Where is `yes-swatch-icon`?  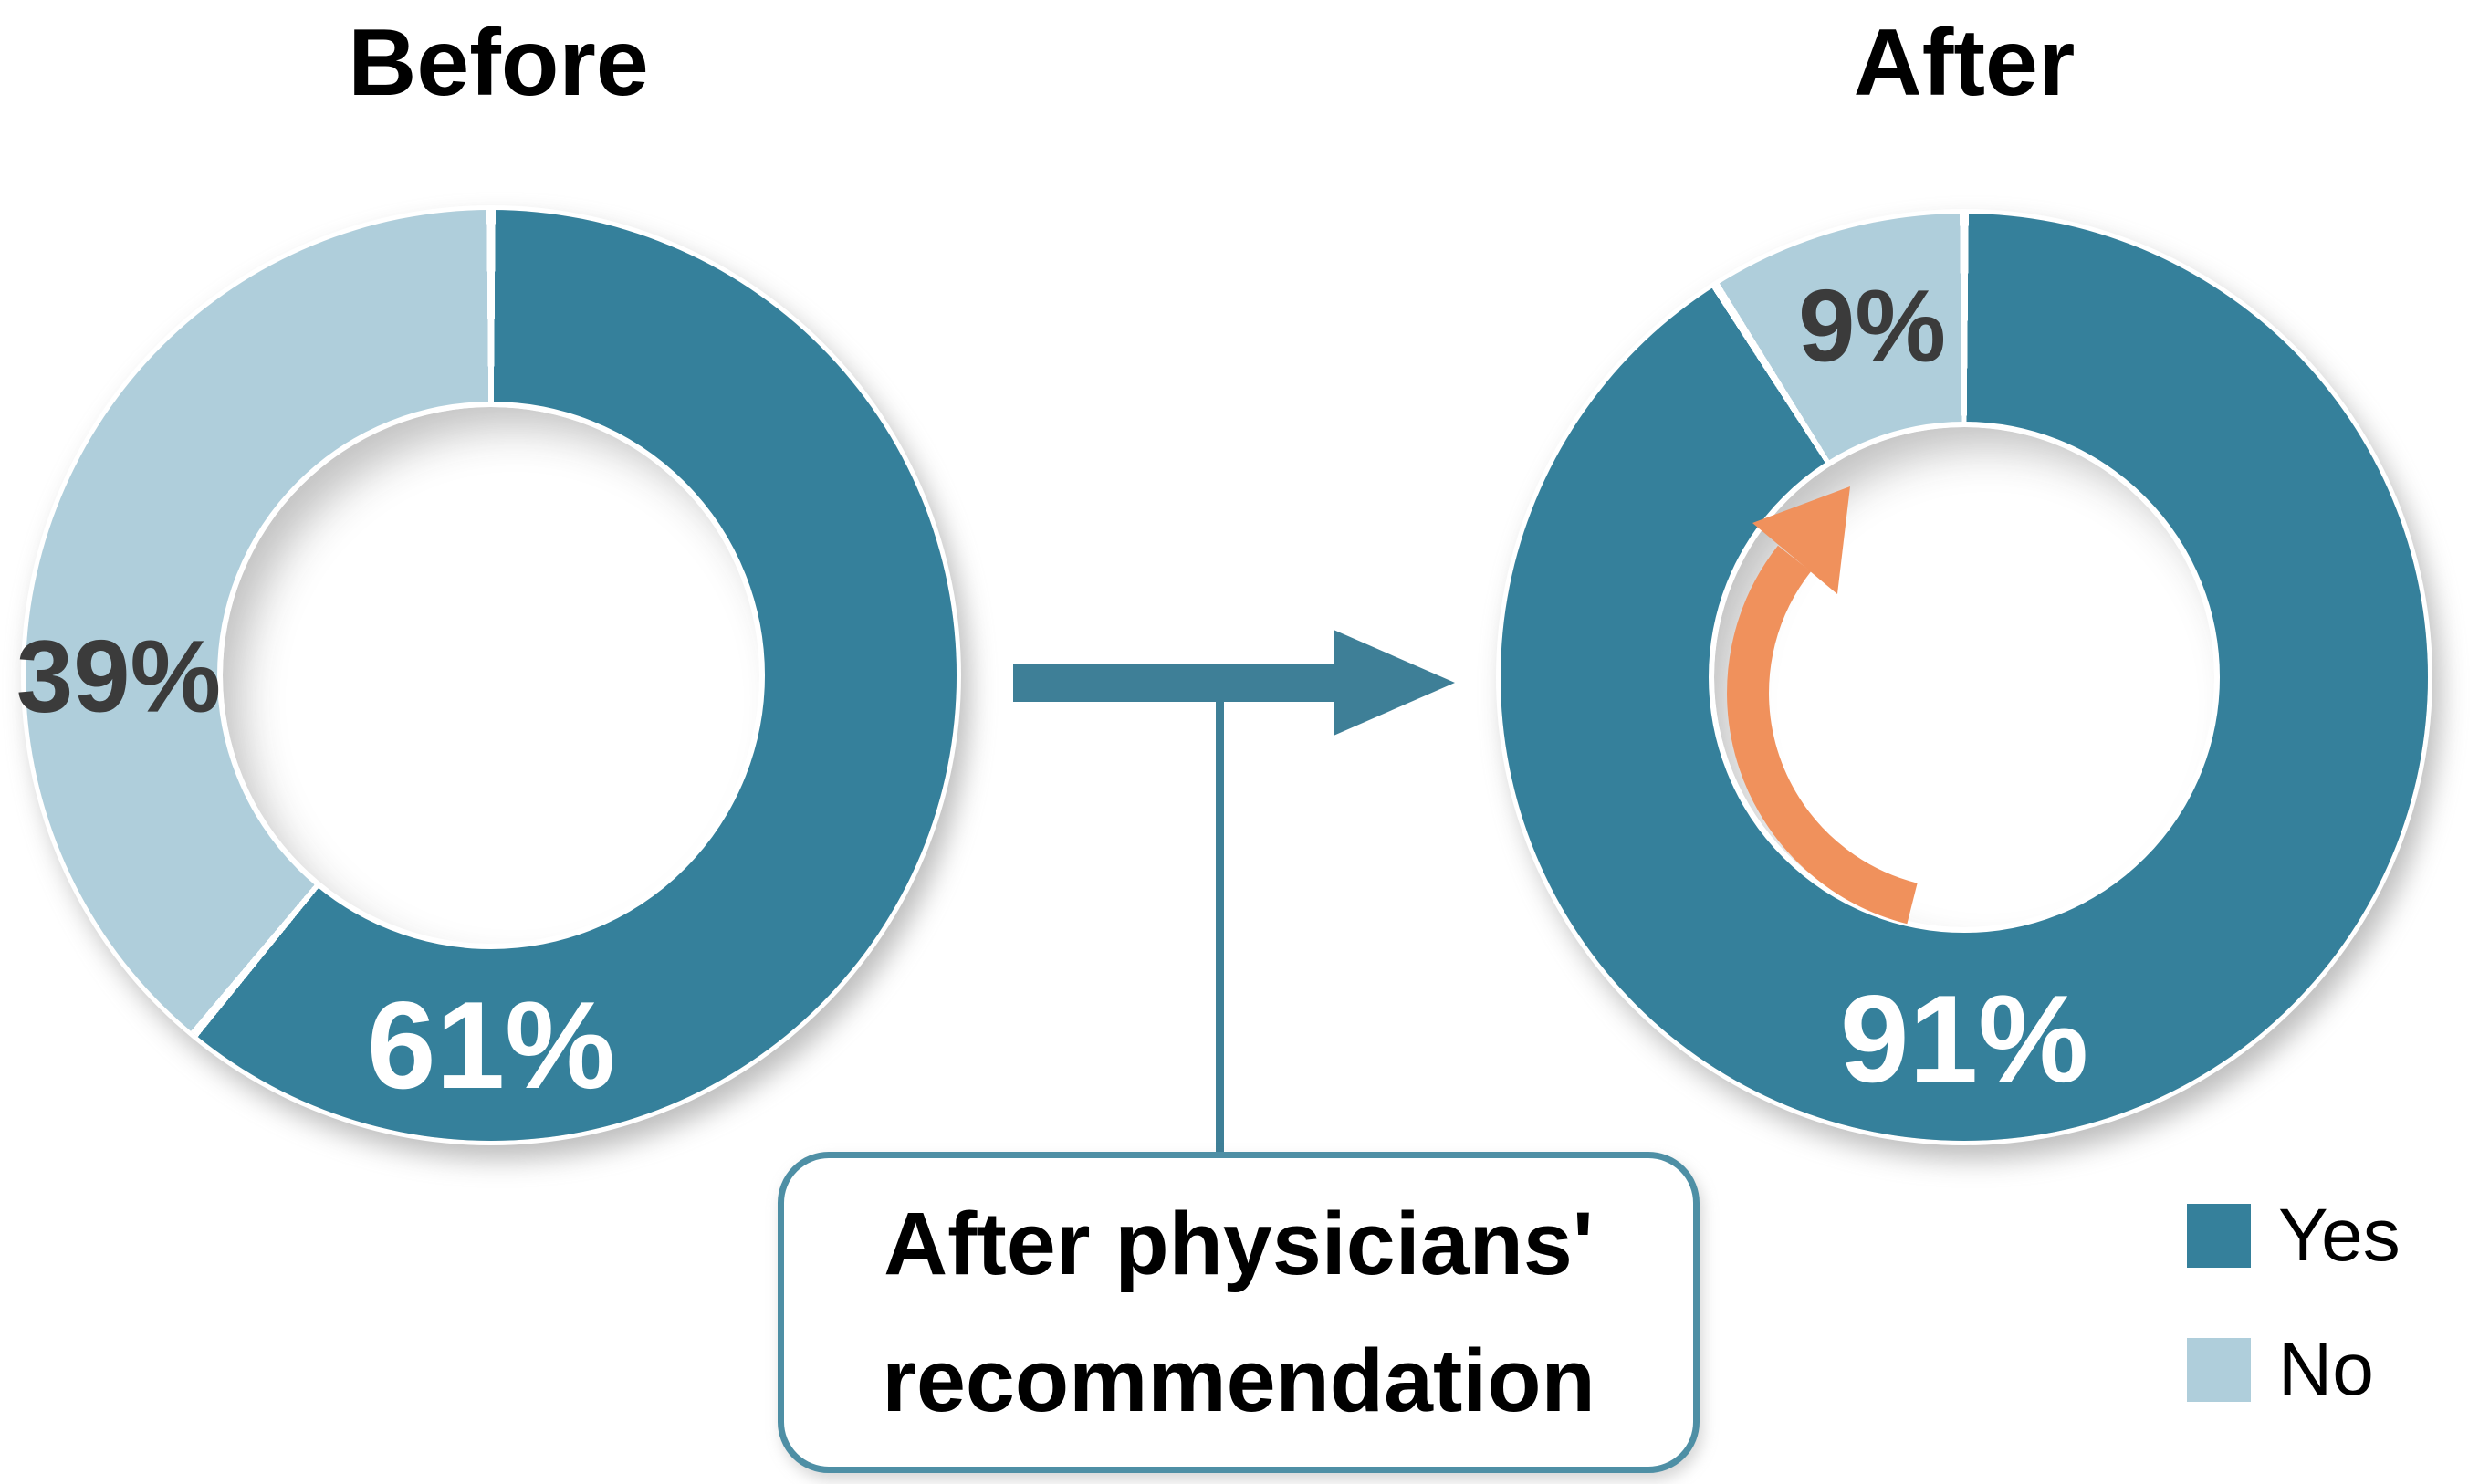 yes-swatch-icon is located at coordinates (2219, 1236).